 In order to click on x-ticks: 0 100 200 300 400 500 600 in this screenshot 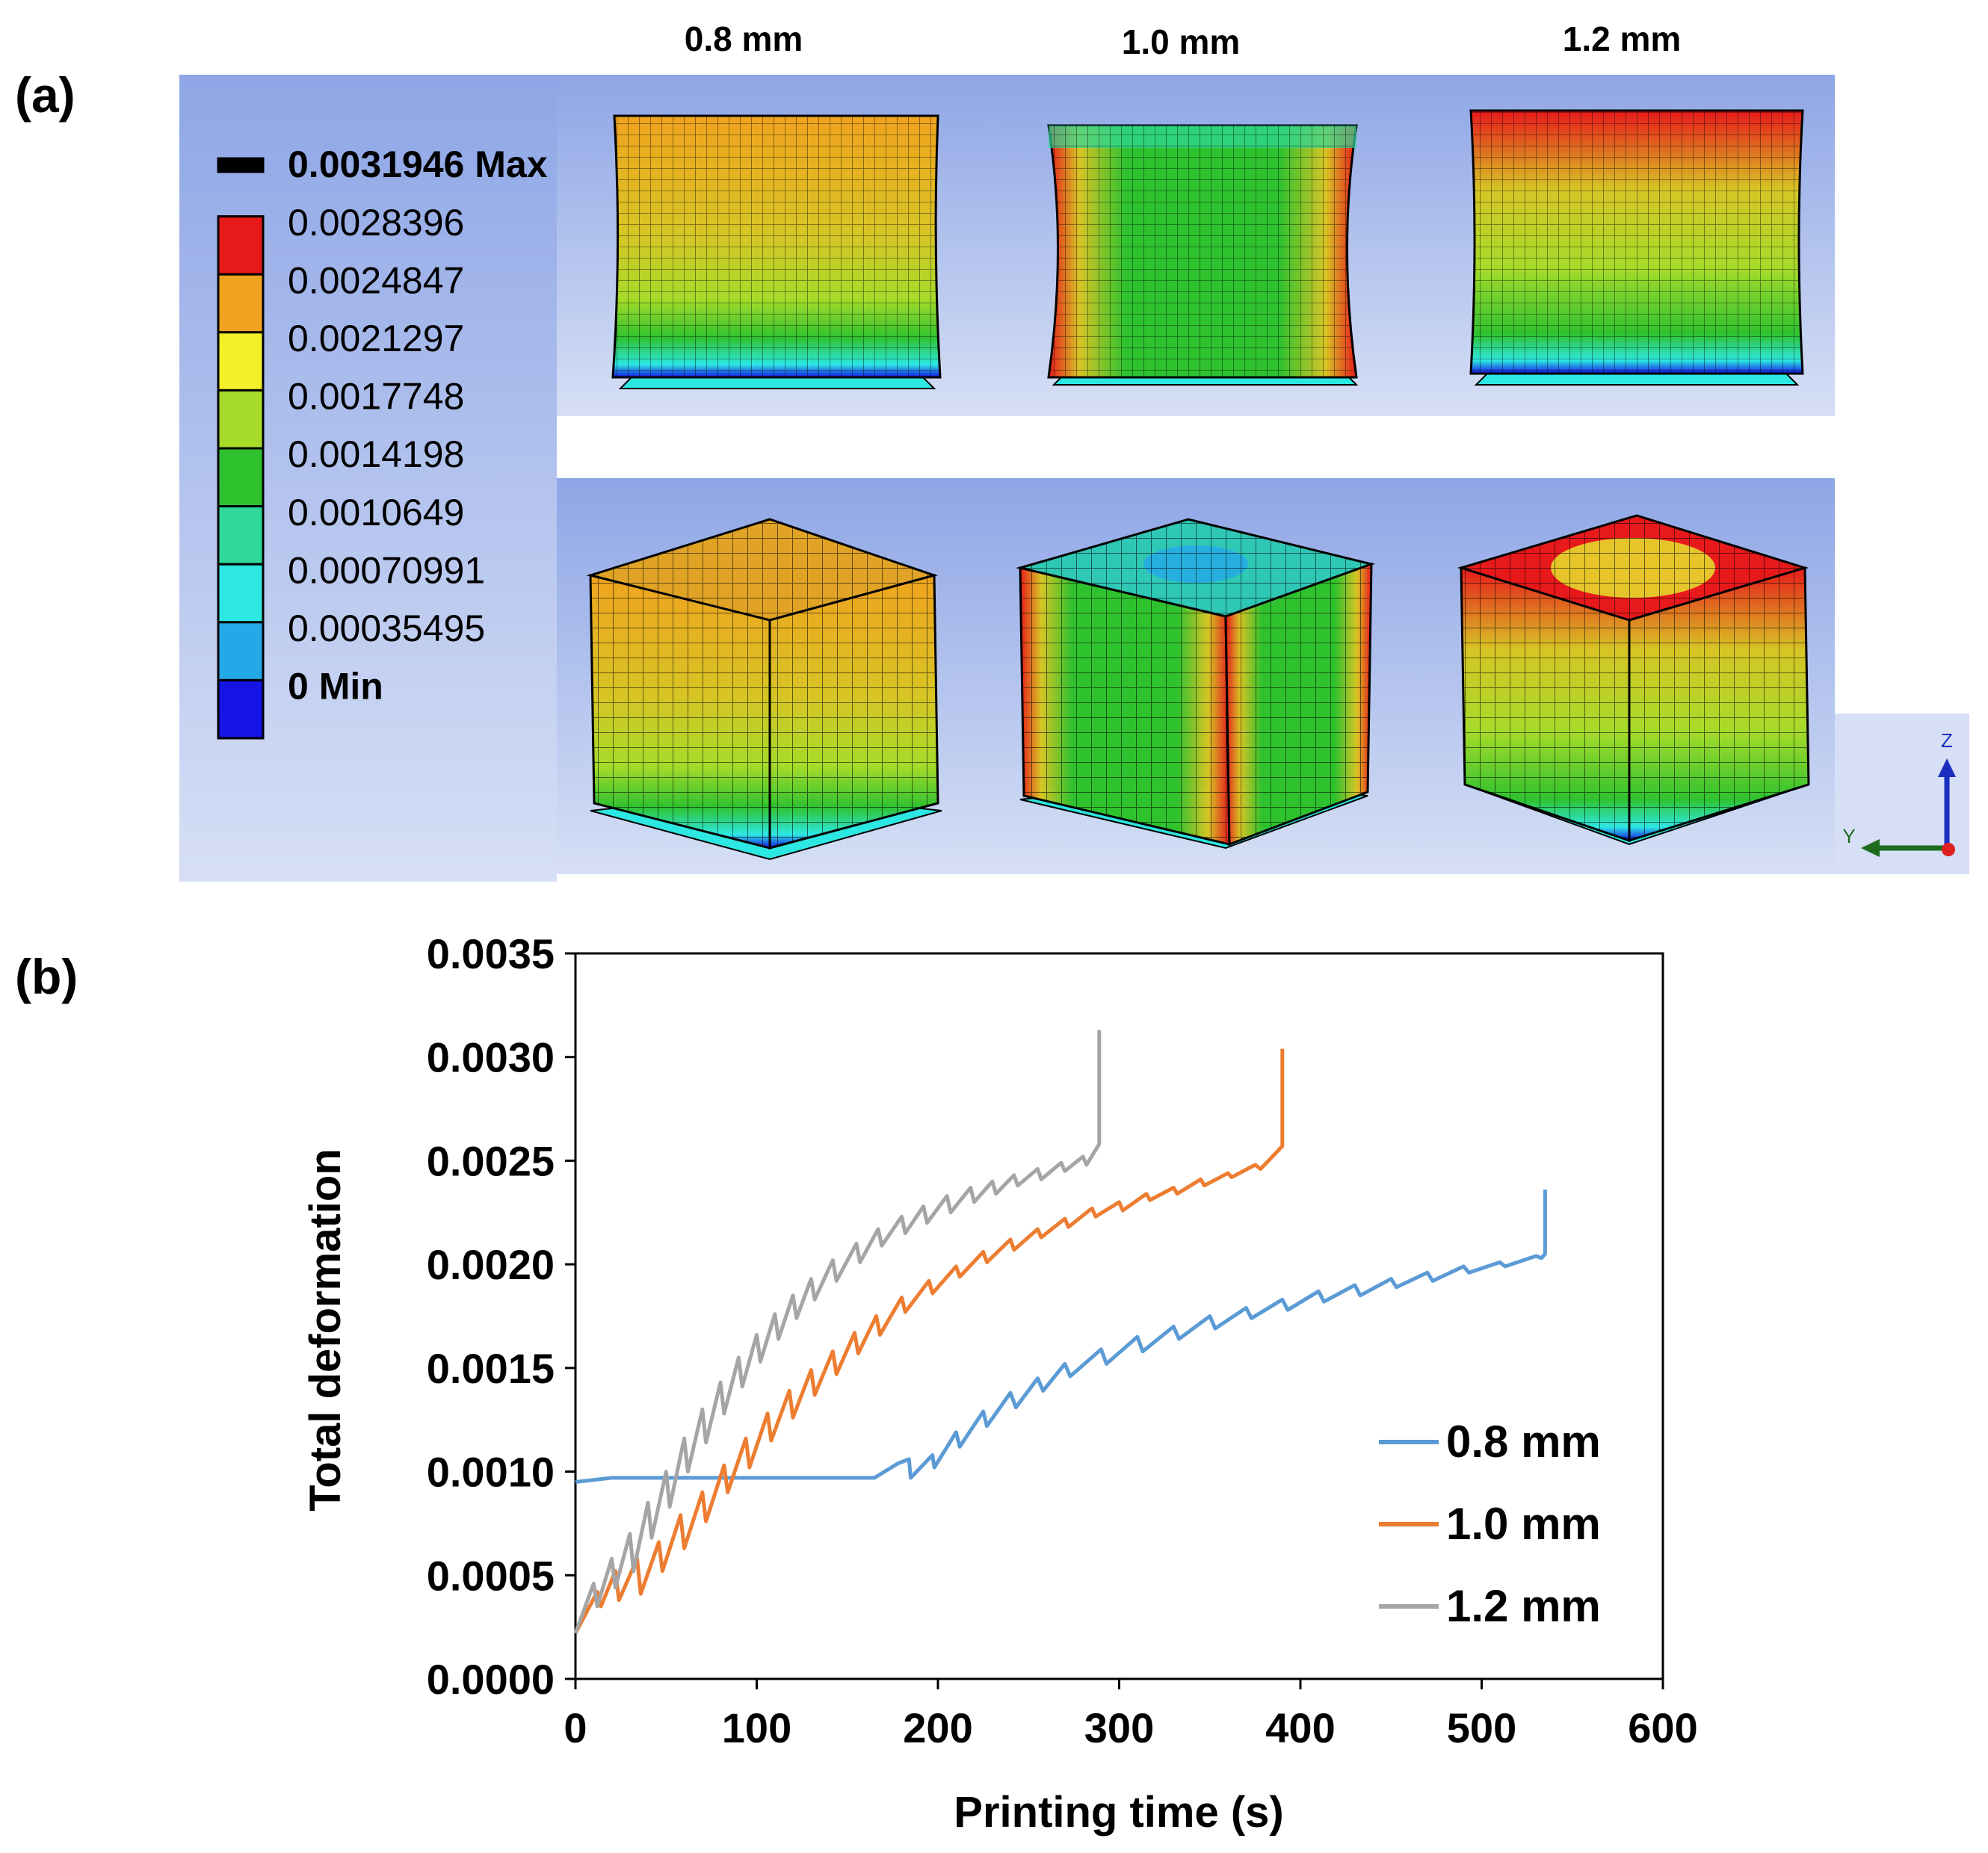, I will do `click(1131, 1715)`.